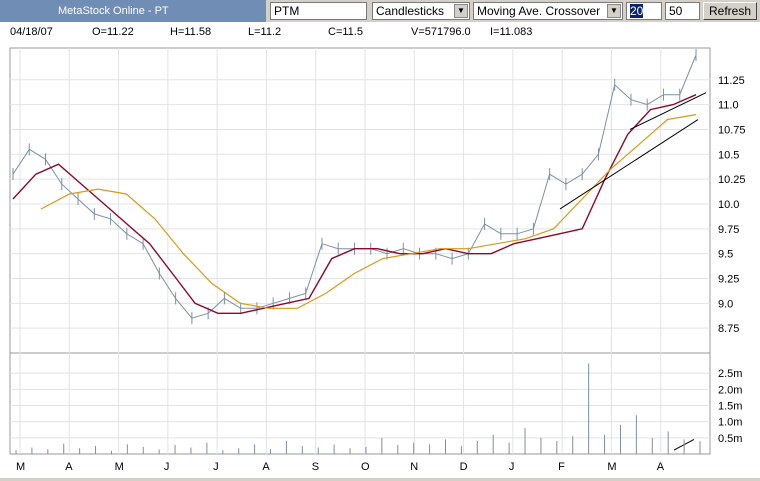 Image resolution: width=760 pixels, height=481 pixels. What do you see at coordinates (511, 32) in the screenshot?
I see `info-indicator: I=11.083` at bounding box center [511, 32].